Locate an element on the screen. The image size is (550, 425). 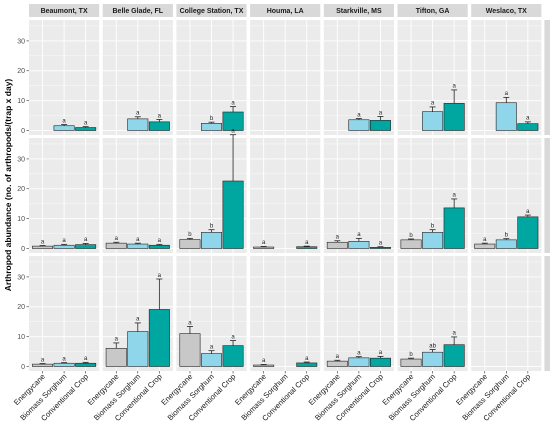
column-strip-label: Weslaco, TX is located at coordinates (506, 11).